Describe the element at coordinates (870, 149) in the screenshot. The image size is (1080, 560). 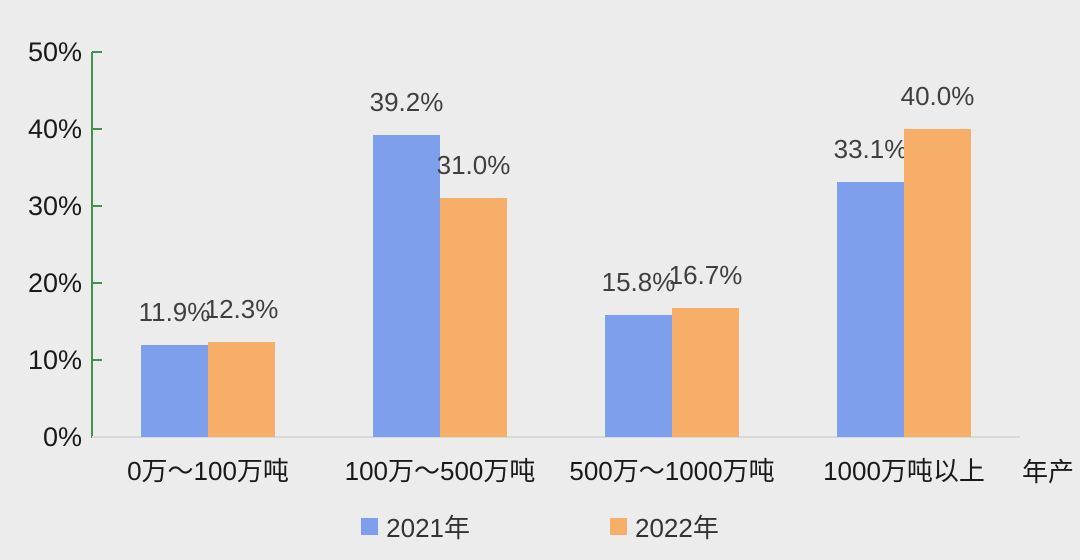
I see `bar-label-series1-cat4: 33.1%` at that location.